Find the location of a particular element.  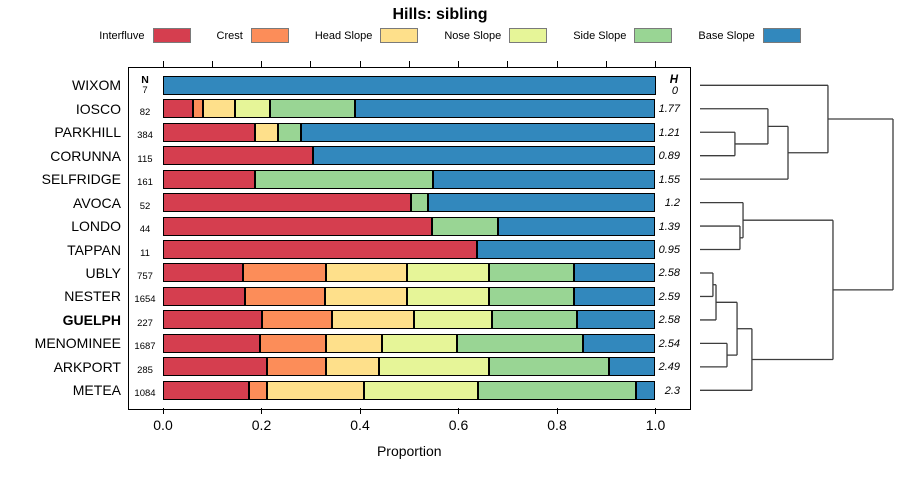

chart-title: Hills: sibling is located at coordinates (440, 14).